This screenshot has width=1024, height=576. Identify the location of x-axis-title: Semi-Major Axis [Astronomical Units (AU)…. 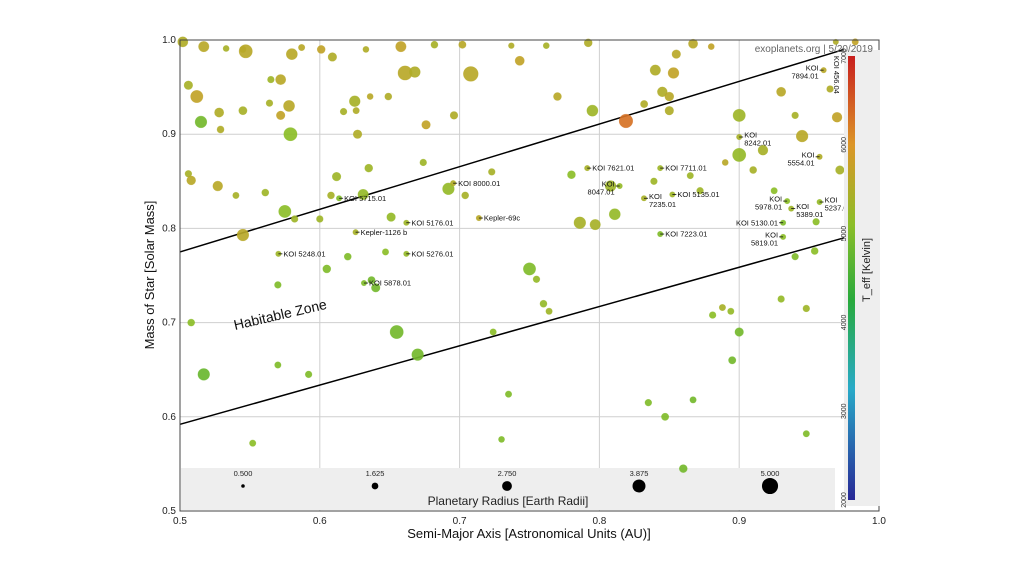
(528, 533).